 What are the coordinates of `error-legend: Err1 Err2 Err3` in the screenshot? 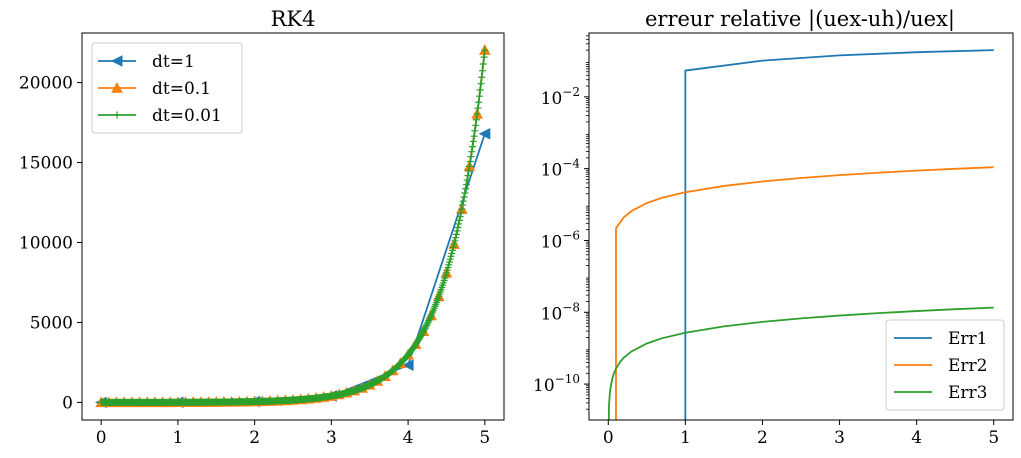 It's located at (945, 365).